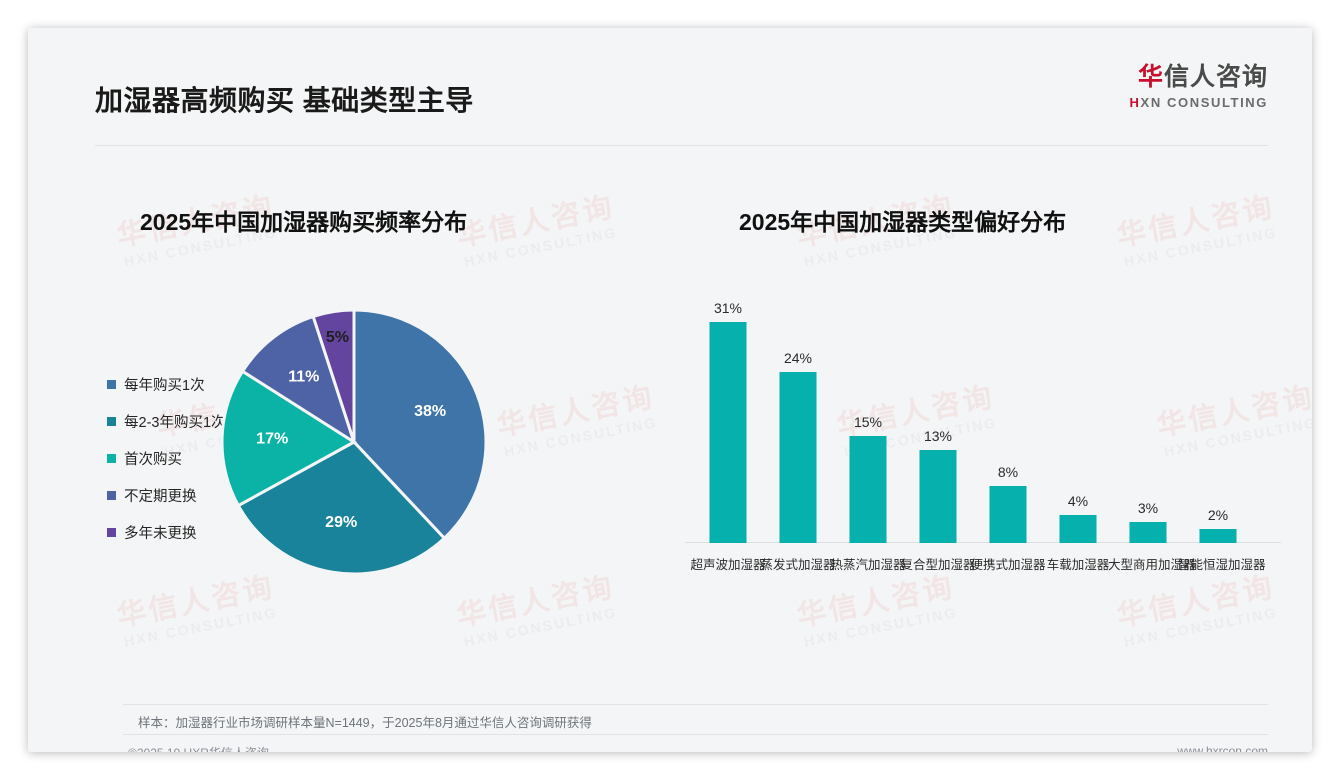  I want to click on bar-category-label: 车载加湿器, so click(1078, 565).